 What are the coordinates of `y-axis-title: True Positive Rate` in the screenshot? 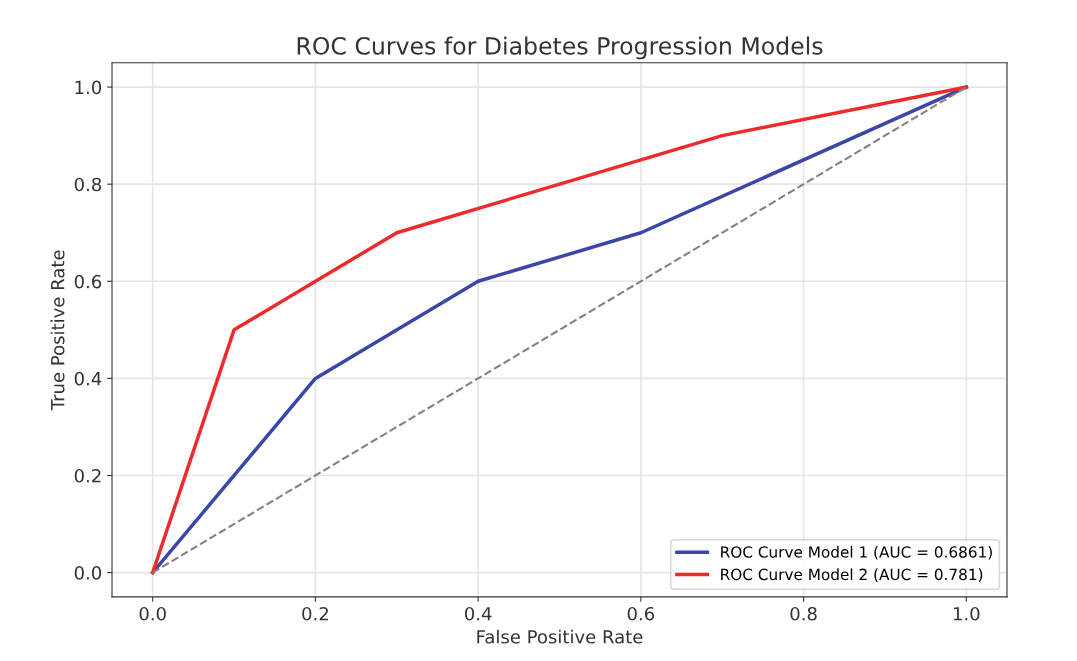 It's located at (57, 330).